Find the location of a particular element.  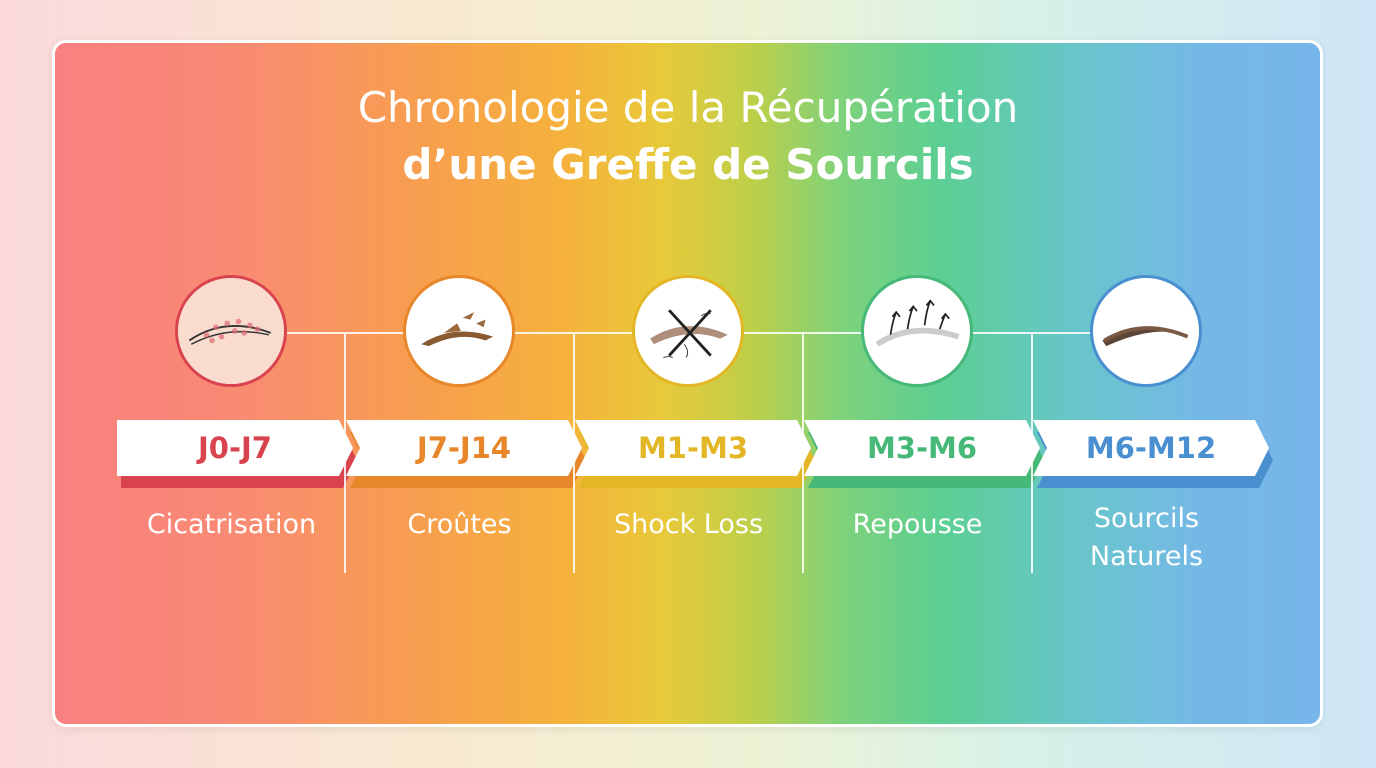

period-label: M3-M6 is located at coordinates (922, 448).